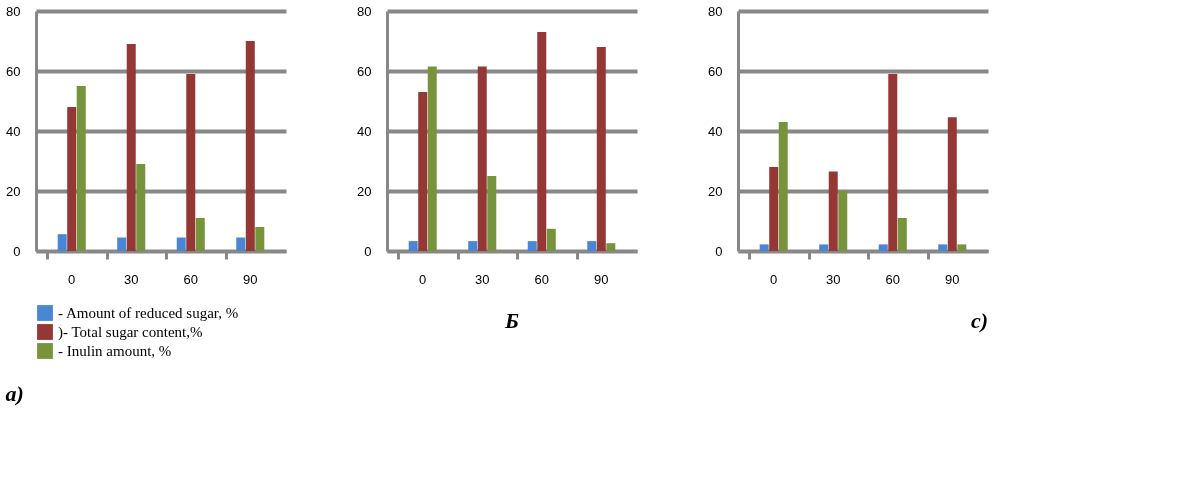 This screenshot has height=497, width=1197. Describe the element at coordinates (115, 351) in the screenshot. I see `legend-label: - Inulin amount, %` at that location.